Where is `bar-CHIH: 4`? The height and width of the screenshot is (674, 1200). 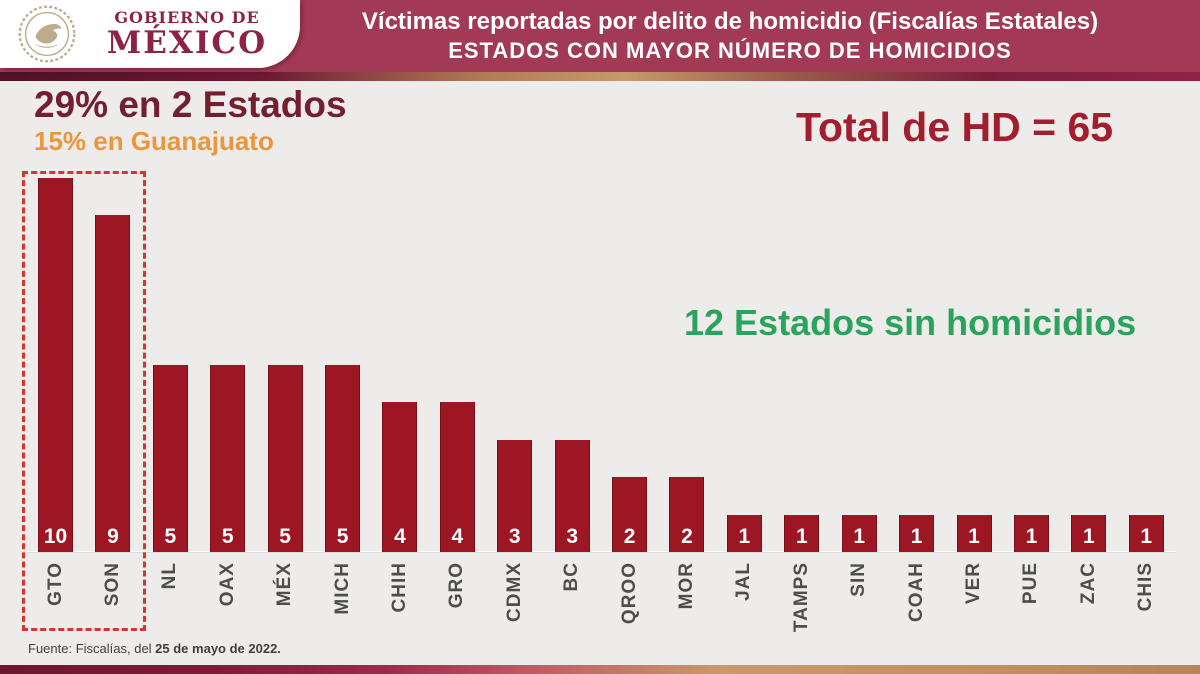 bar-CHIH: 4 is located at coordinates (400, 477).